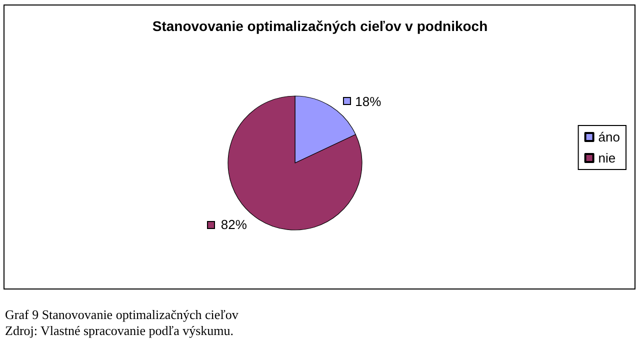 The image size is (640, 347). I want to click on text: Zdroj: Vlastné spracovanie podľa výskumu., so click(120, 331).